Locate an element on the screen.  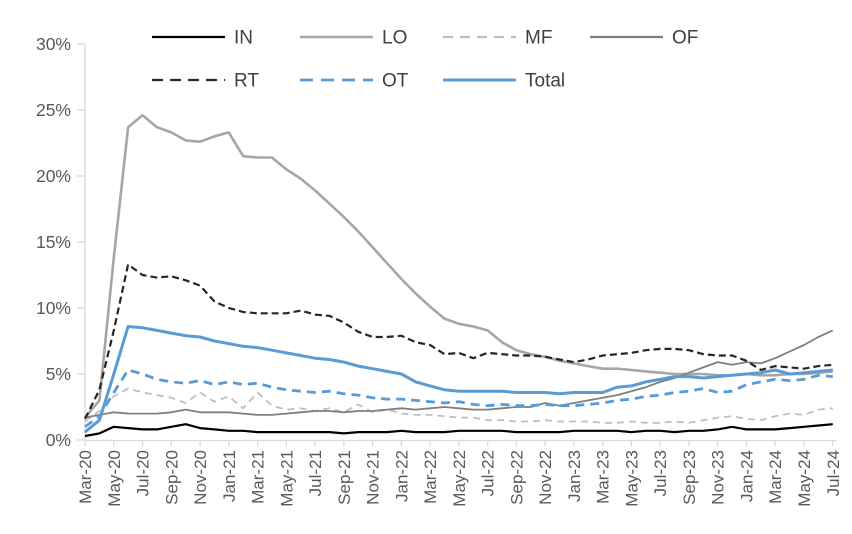
x-axis-tick-label: Sep-20 is located at coordinates (171, 477).